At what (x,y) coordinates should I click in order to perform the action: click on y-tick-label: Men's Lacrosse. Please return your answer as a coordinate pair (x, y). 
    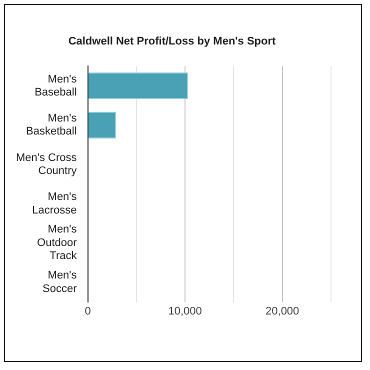
    Looking at the image, I should click on (55, 203).